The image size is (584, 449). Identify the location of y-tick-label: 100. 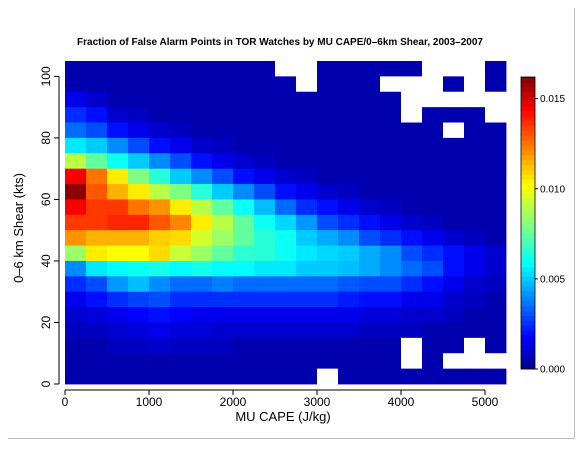
(46, 76).